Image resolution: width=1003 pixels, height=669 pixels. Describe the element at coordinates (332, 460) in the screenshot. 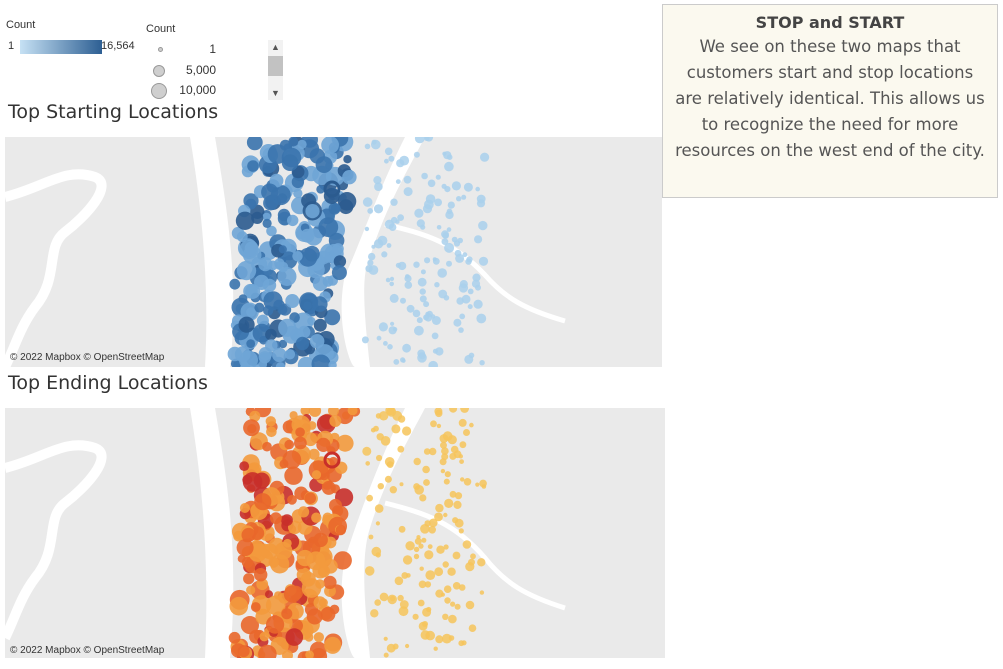

I see `highlight-ring-marker` at that location.